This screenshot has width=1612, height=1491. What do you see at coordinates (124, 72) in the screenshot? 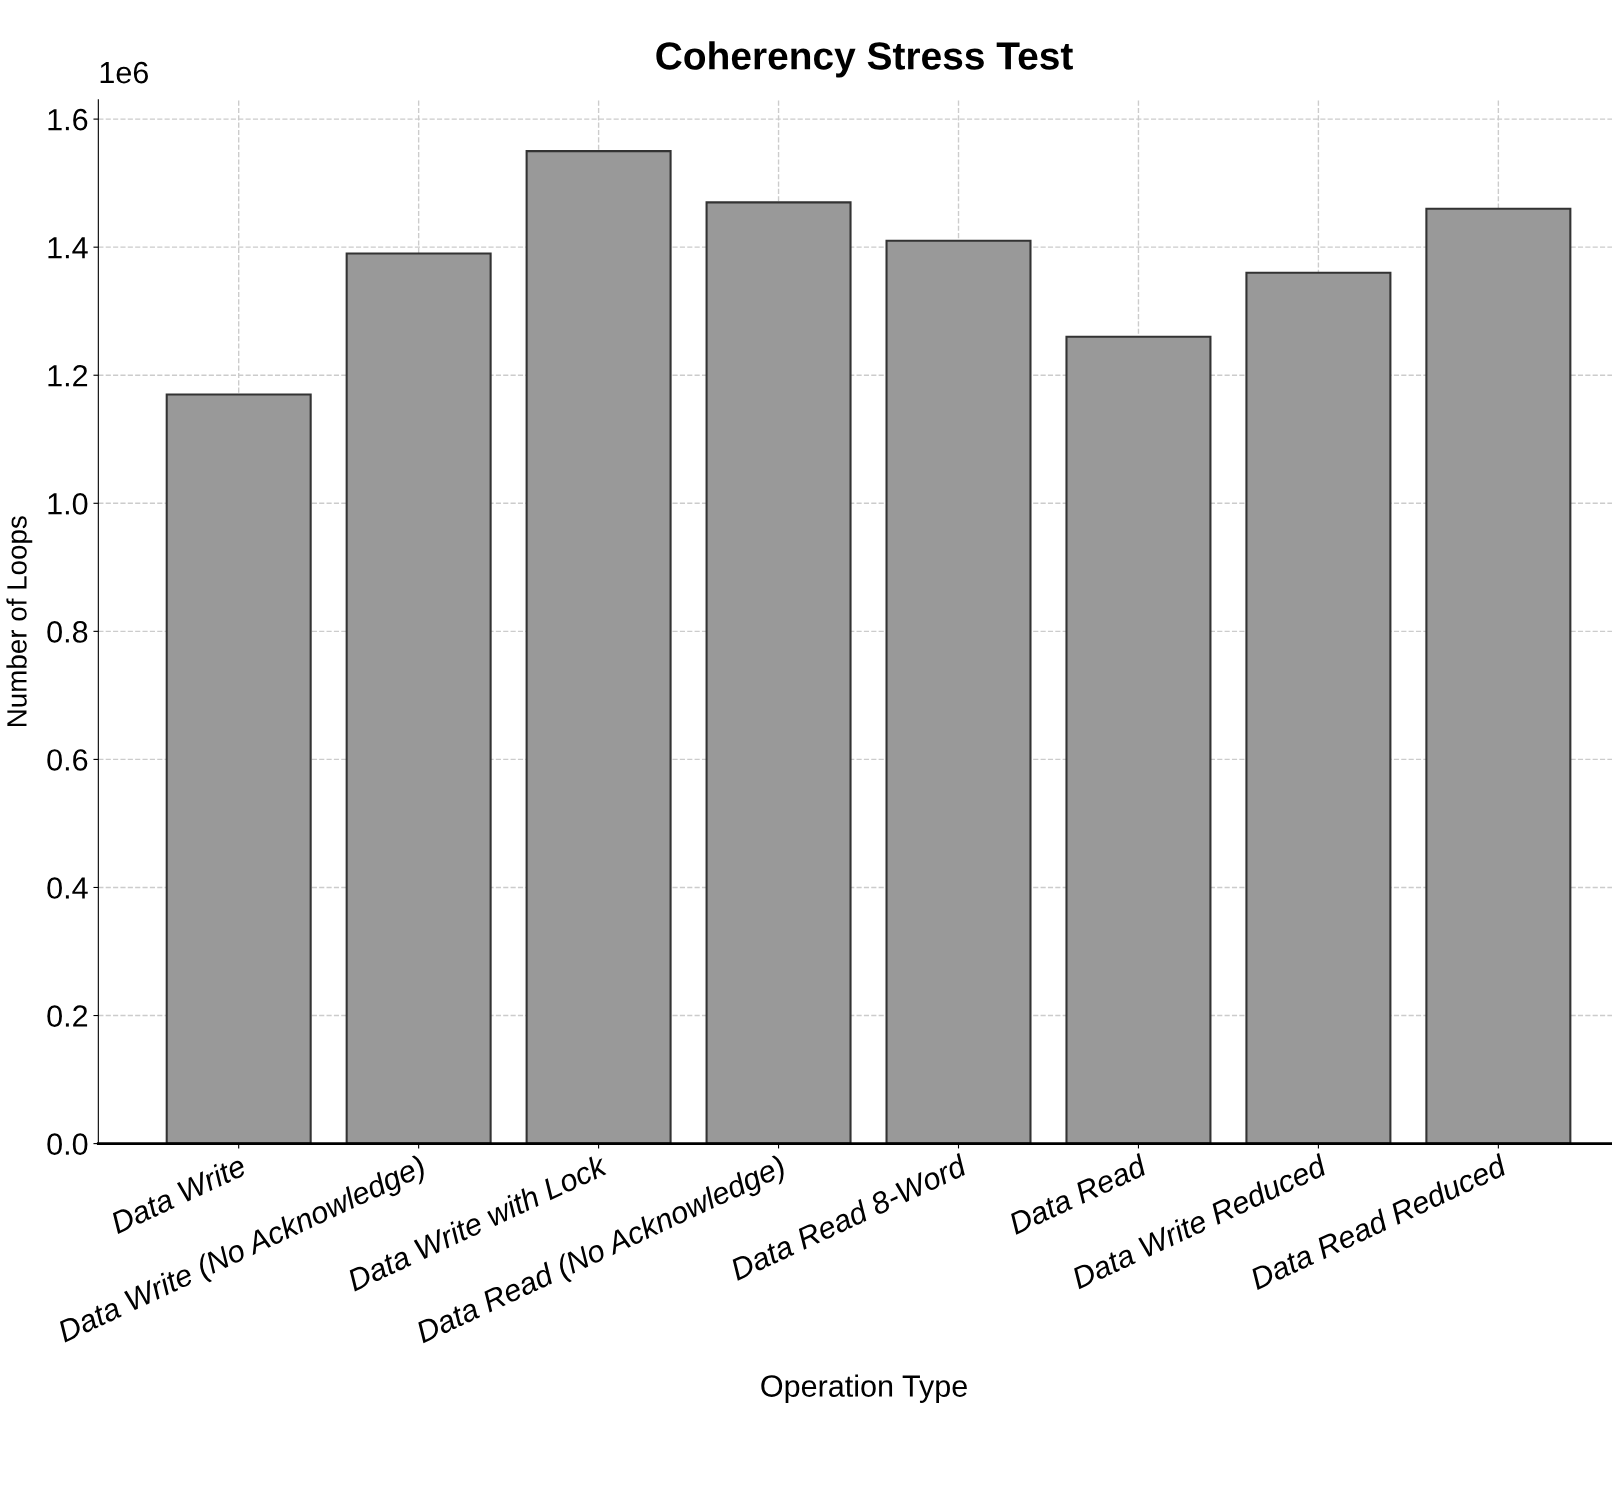
I see `text: 1e6` at bounding box center [124, 72].